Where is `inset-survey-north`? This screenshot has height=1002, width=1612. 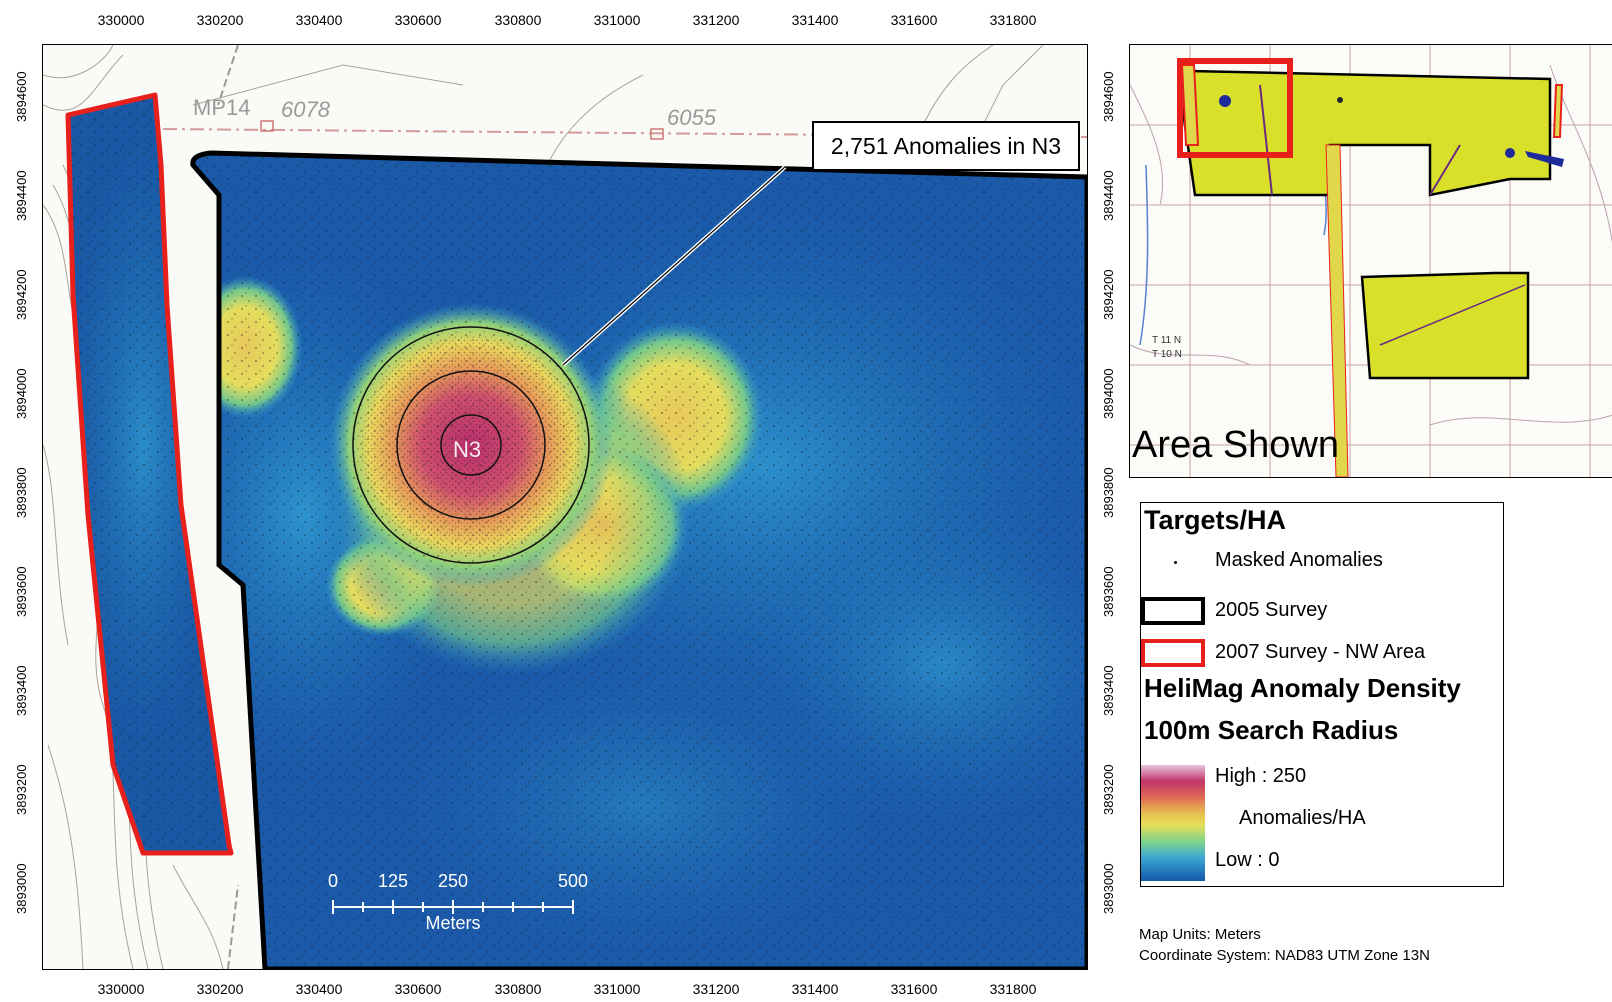
inset-survey-north is located at coordinates (1366, 133).